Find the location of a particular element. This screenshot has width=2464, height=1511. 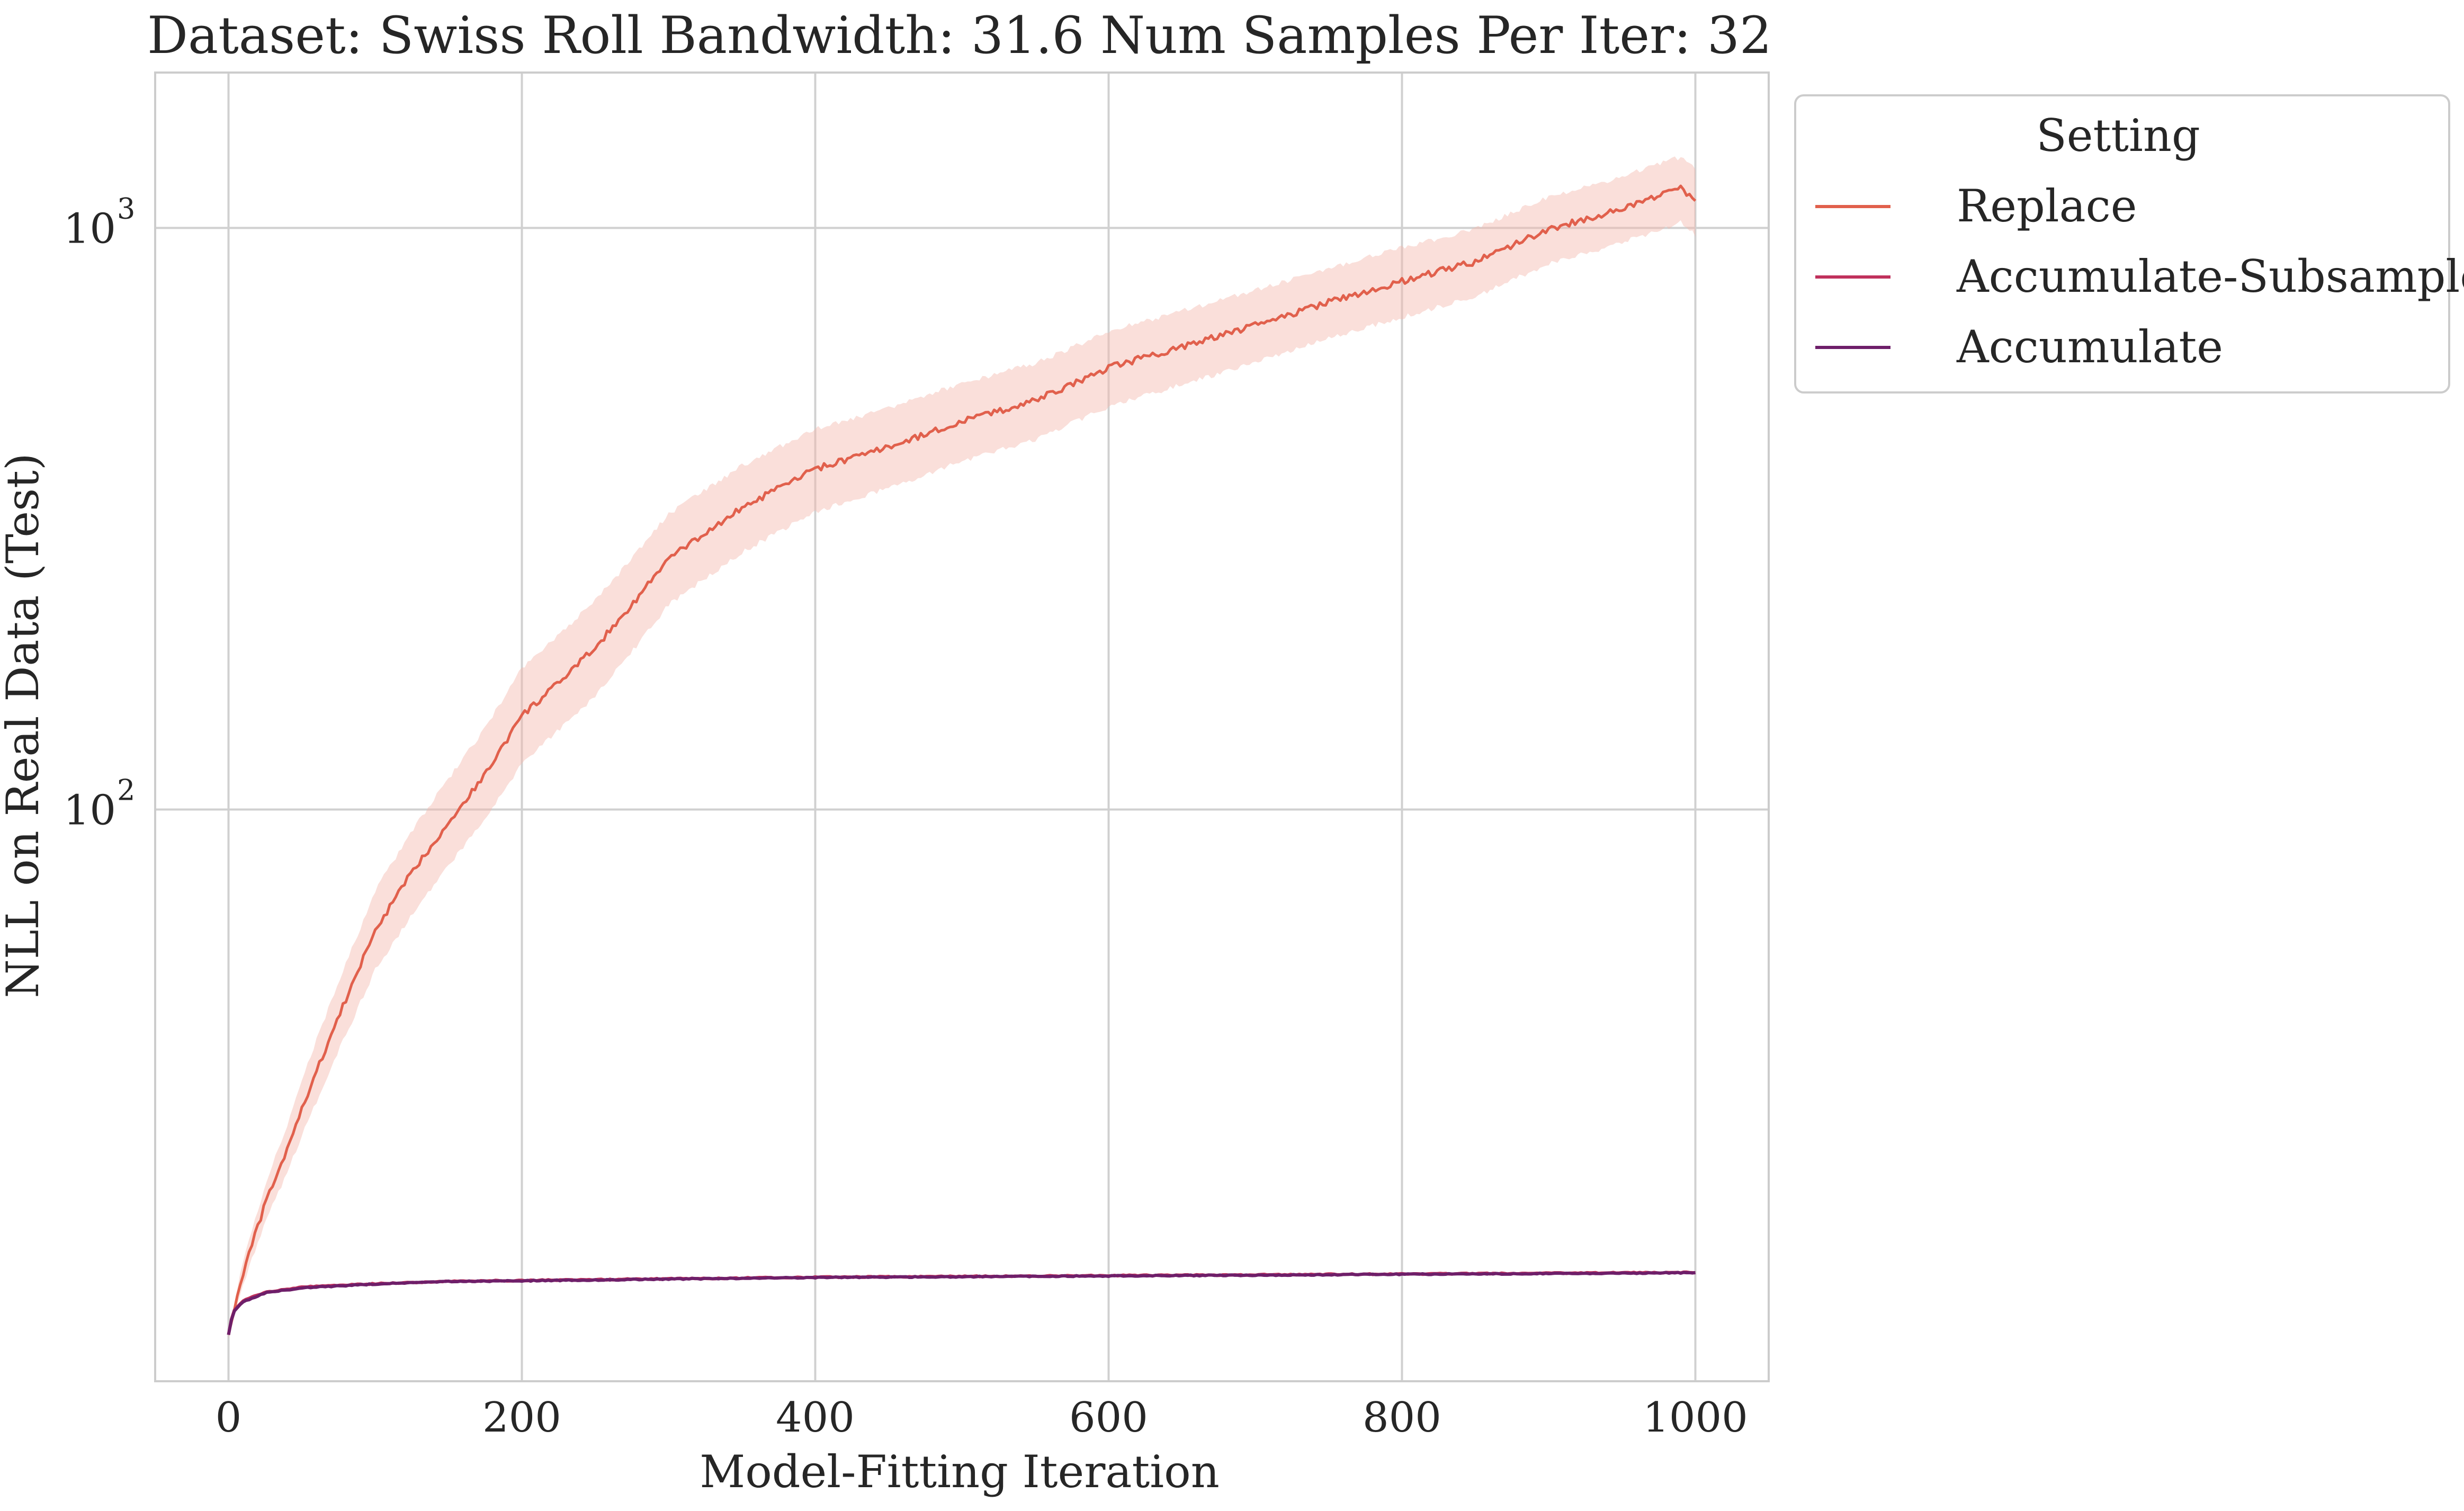

legend-entry: Accumulate-Subsample is located at coordinates (2139, 276).